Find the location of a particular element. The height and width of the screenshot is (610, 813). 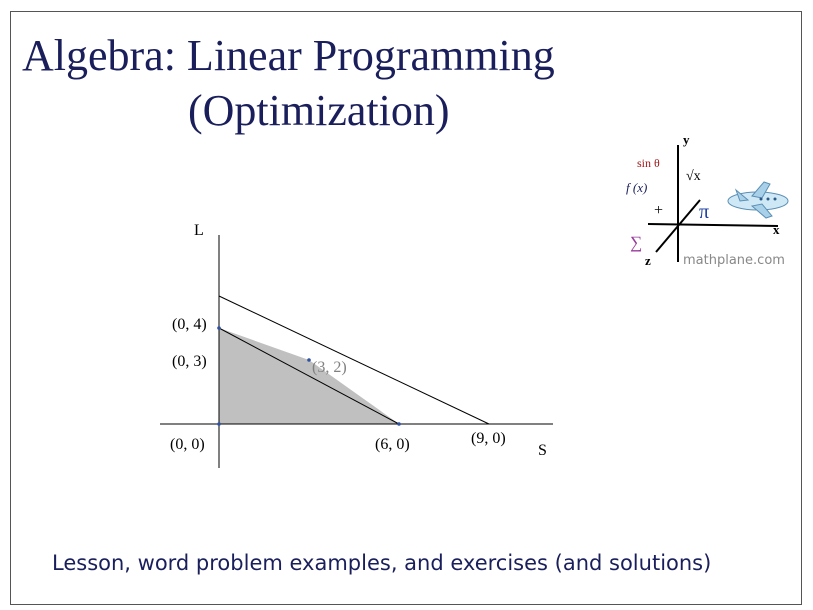

x-axis-label: S is located at coordinates (542, 450).